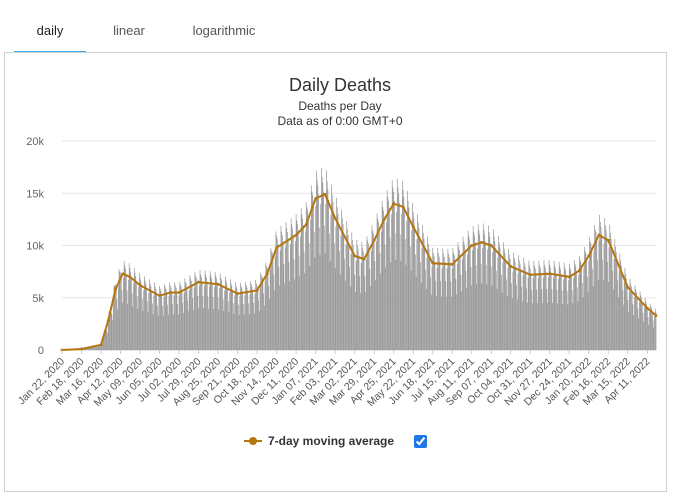 The height and width of the screenshot is (496, 677). I want to click on legend-label: 7-day moving average, so click(331, 441).